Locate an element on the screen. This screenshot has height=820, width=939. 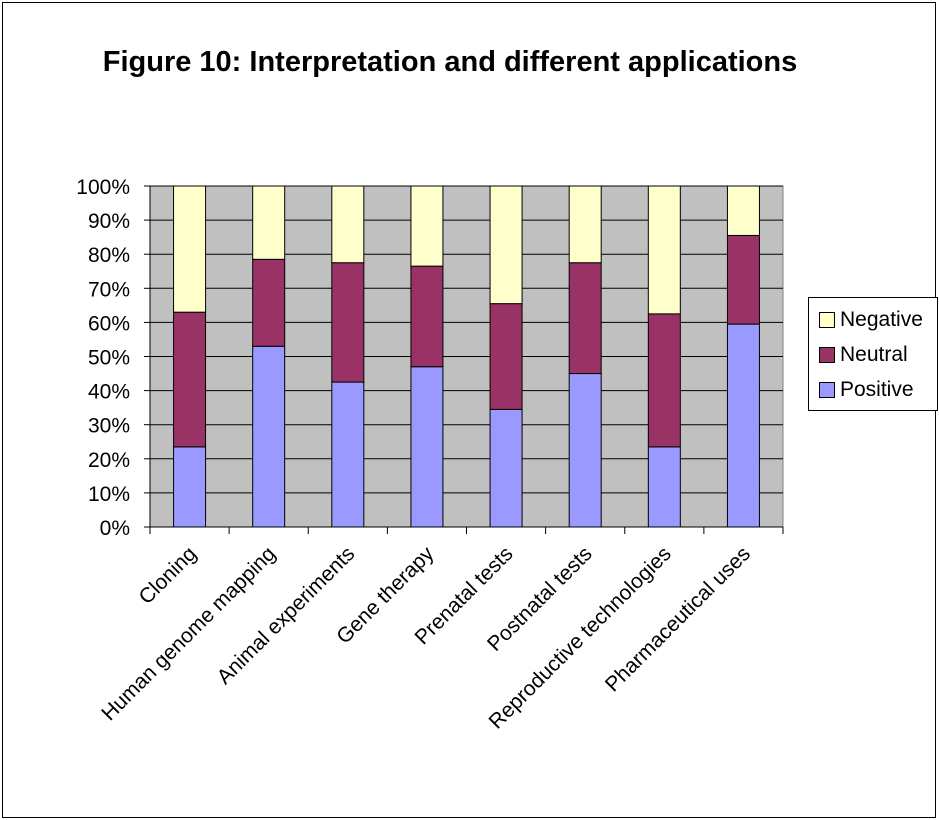
legend-item-negative: Negative is located at coordinates (871, 320).